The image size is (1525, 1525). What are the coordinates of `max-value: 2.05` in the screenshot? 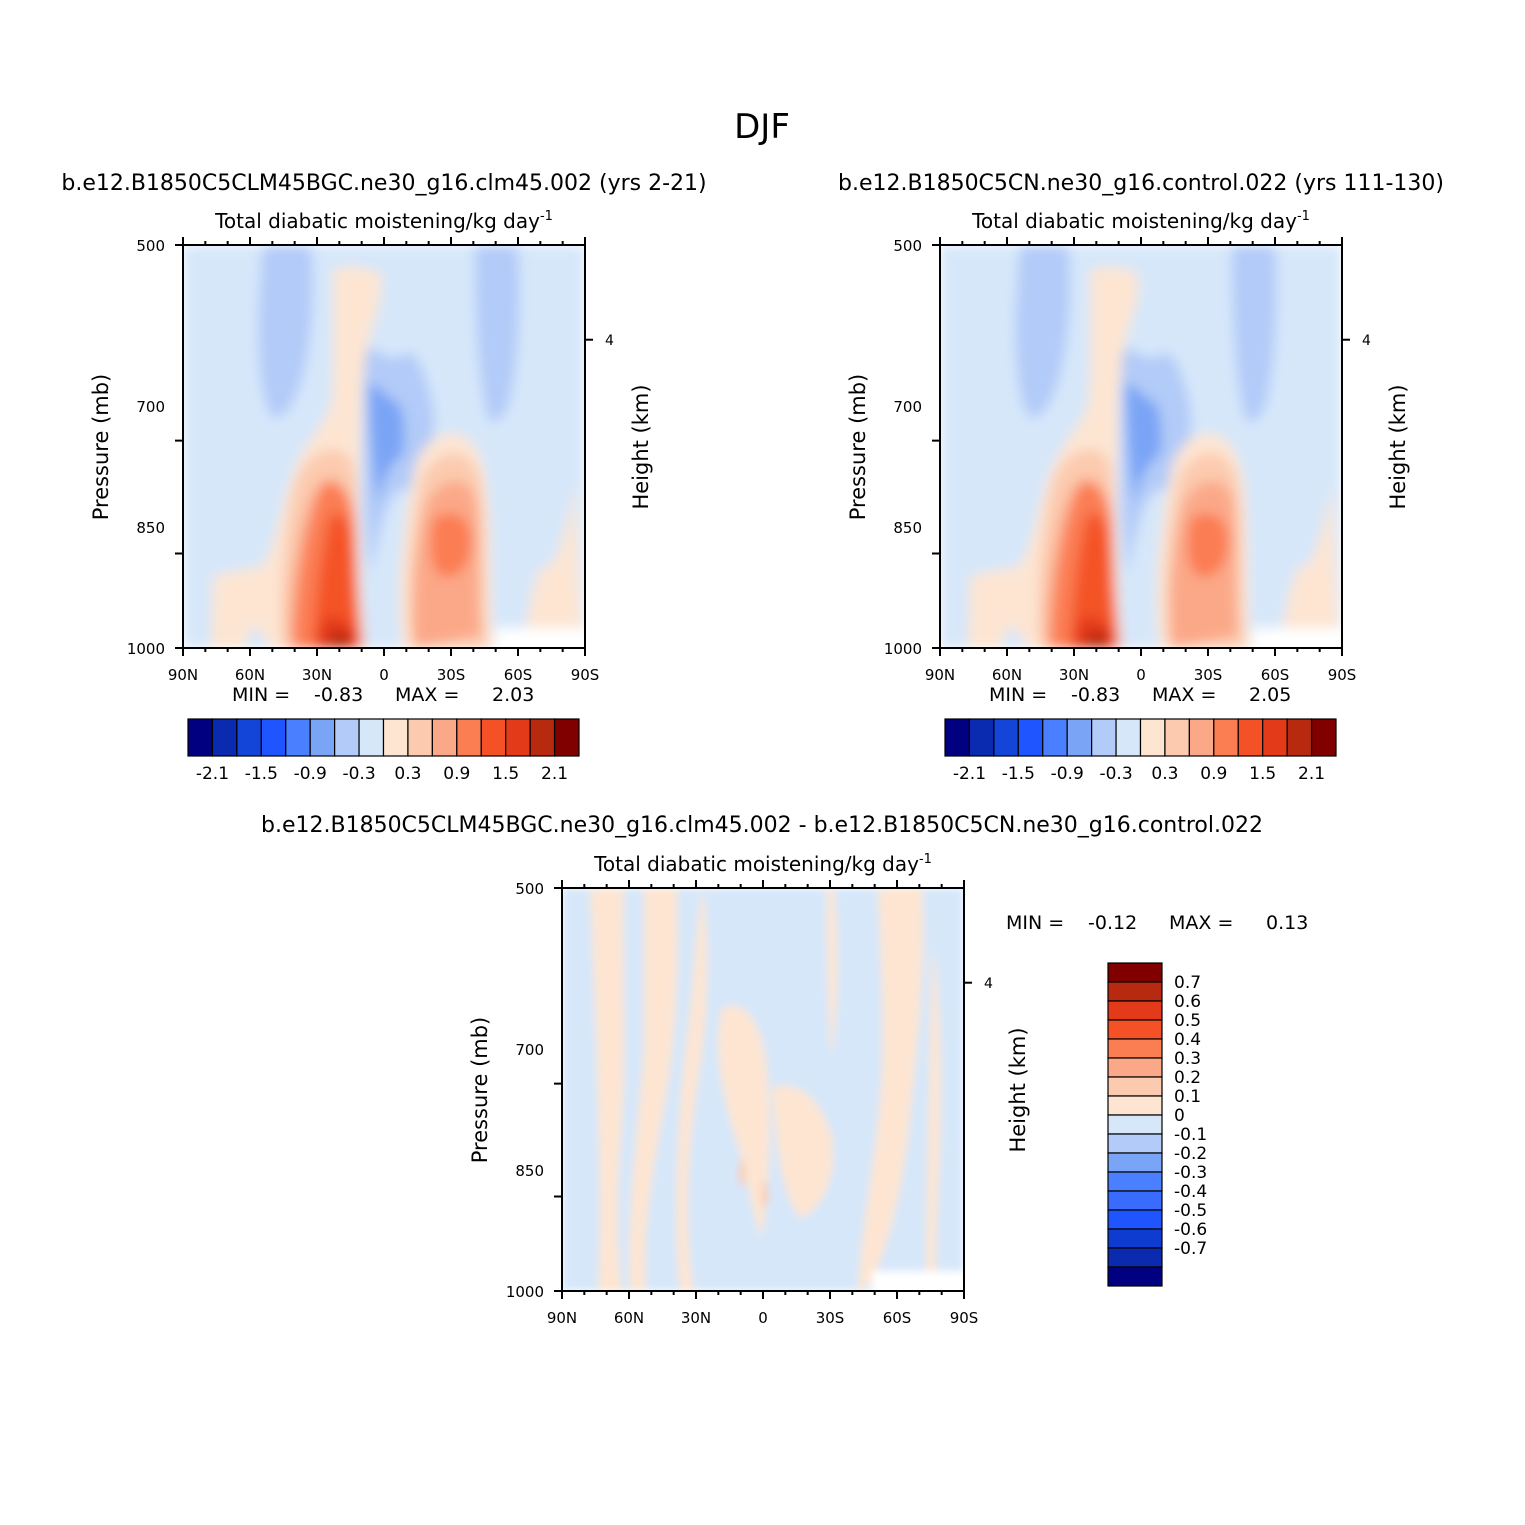 It's located at (1270, 695).